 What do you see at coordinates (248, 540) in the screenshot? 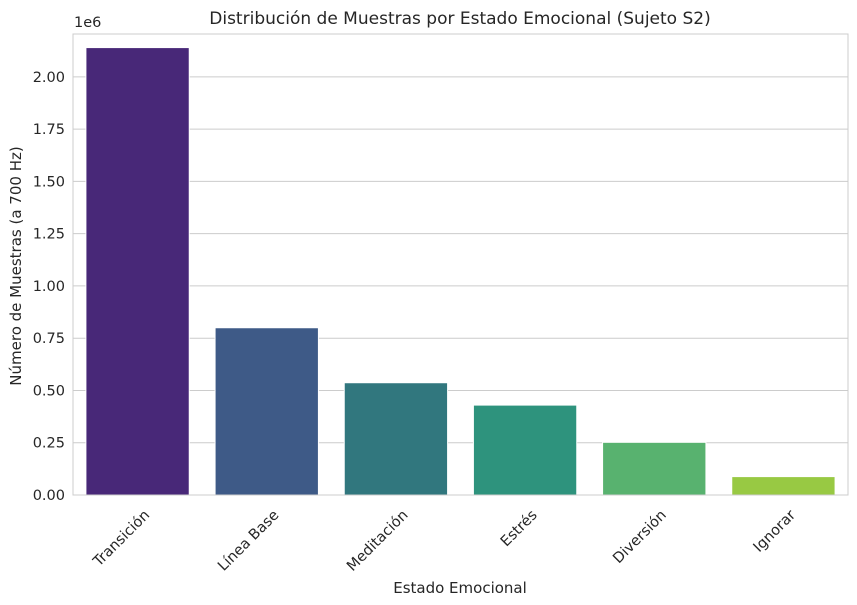
I see `x-tick-label: Línea Base` at bounding box center [248, 540].